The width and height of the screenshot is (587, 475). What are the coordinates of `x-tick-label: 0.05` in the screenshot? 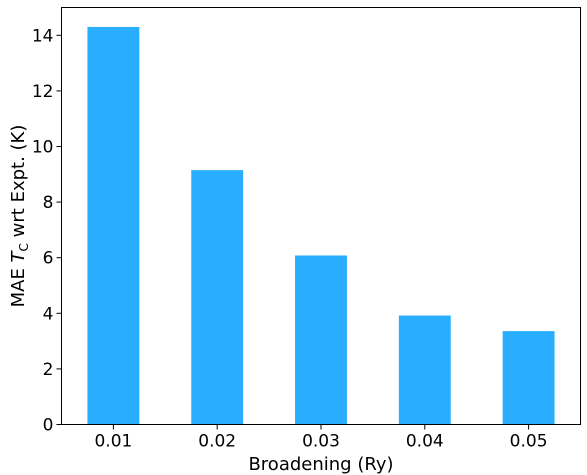 It's located at (529, 442).